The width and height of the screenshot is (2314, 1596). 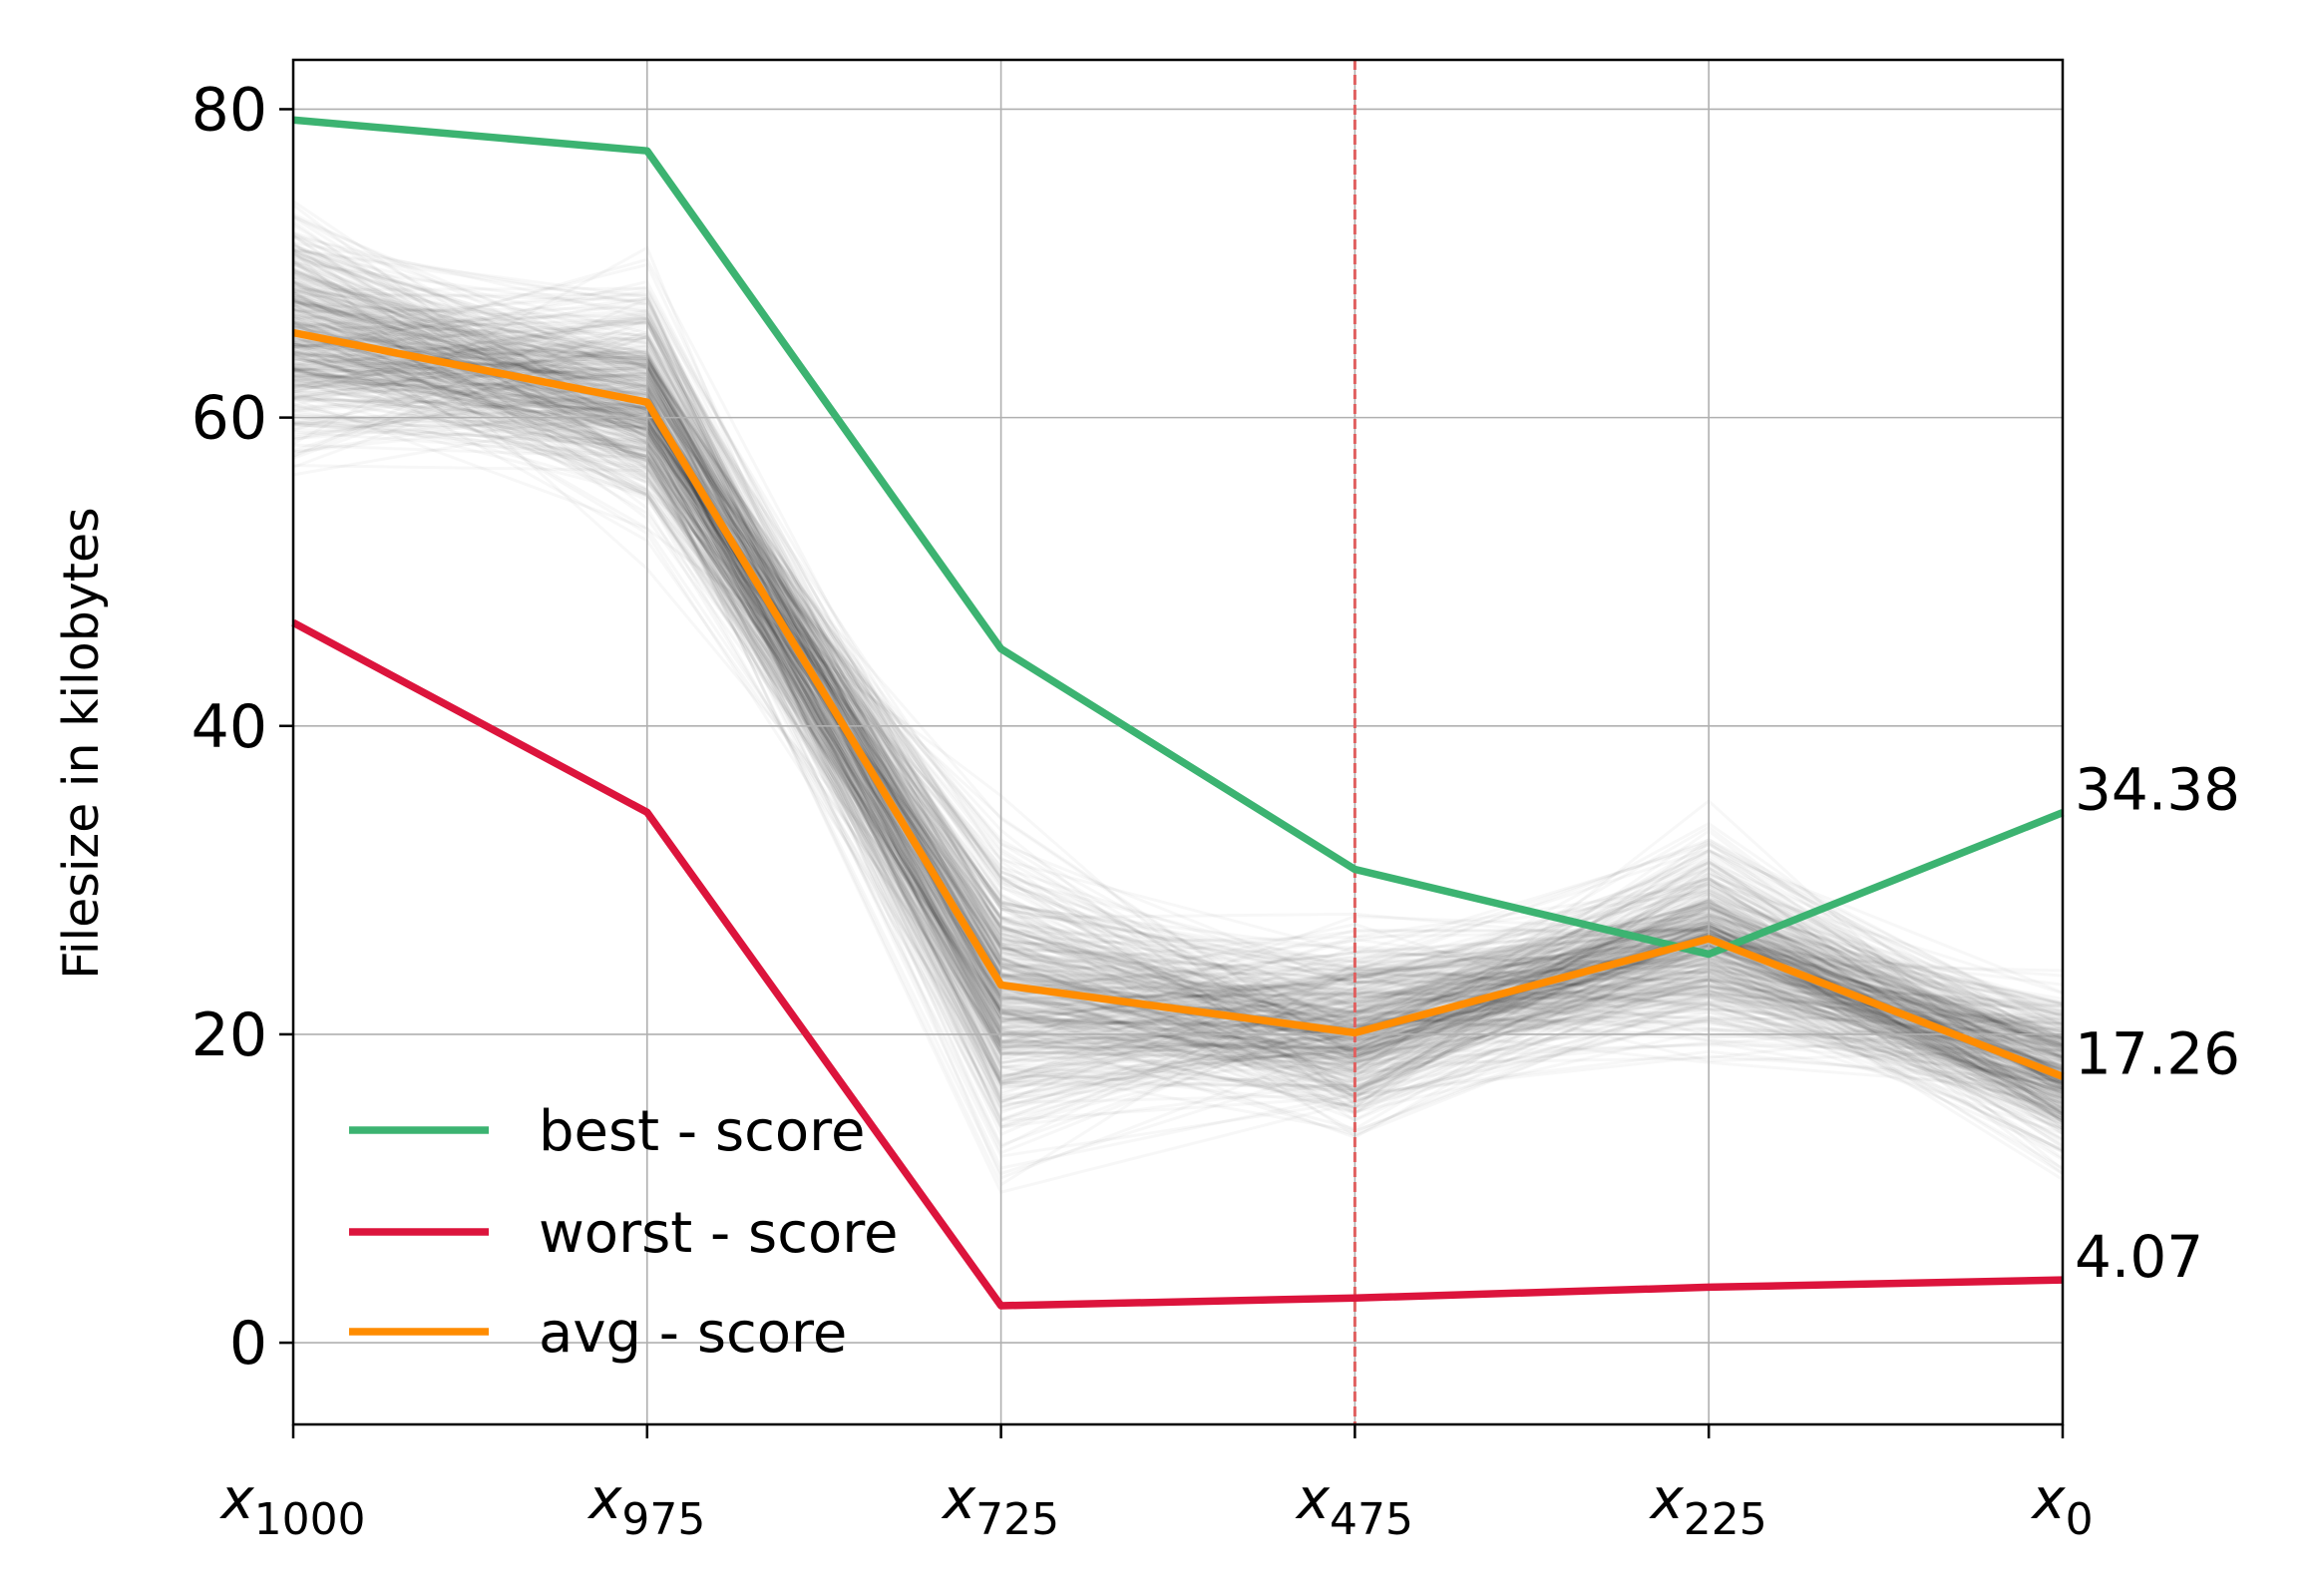 I want to click on legend: best - score worst - score avg - score, so click(x=624, y=1232).